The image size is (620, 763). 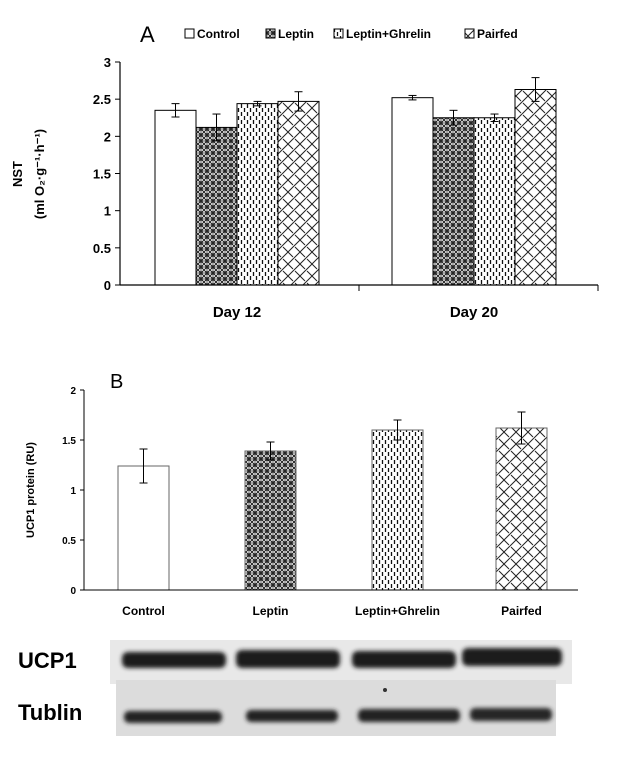 I want to click on y-tick-label: 2.5, so click(x=102, y=99).